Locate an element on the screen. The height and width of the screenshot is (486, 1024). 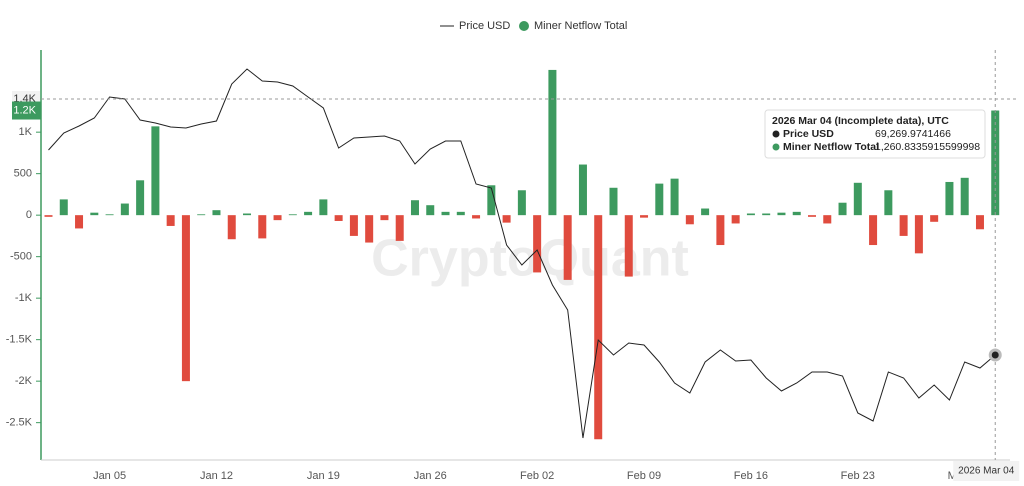
y-tick-label: 500 is located at coordinates (23, 174).